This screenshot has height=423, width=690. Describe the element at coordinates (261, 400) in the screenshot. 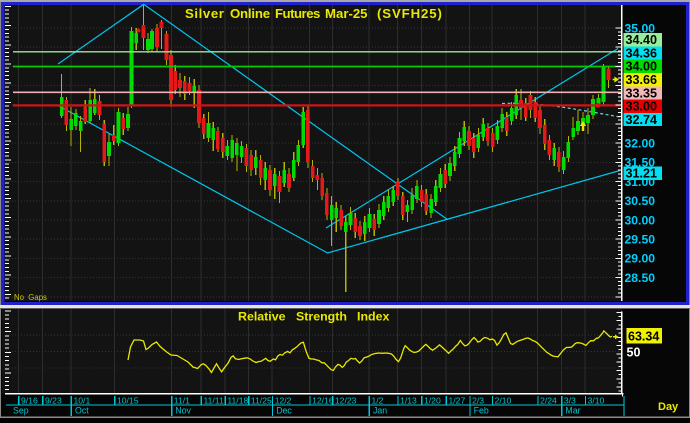

I see `svg-text: 11/25` at that location.